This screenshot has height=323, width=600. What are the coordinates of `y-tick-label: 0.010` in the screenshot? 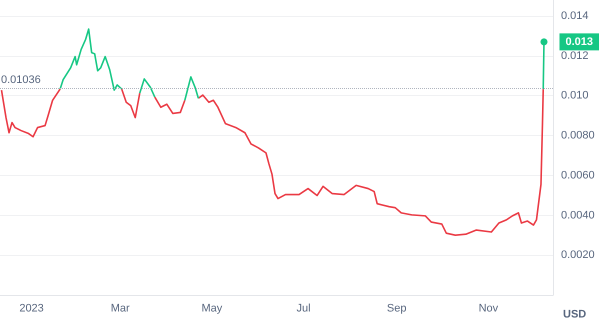 It's located at (575, 96).